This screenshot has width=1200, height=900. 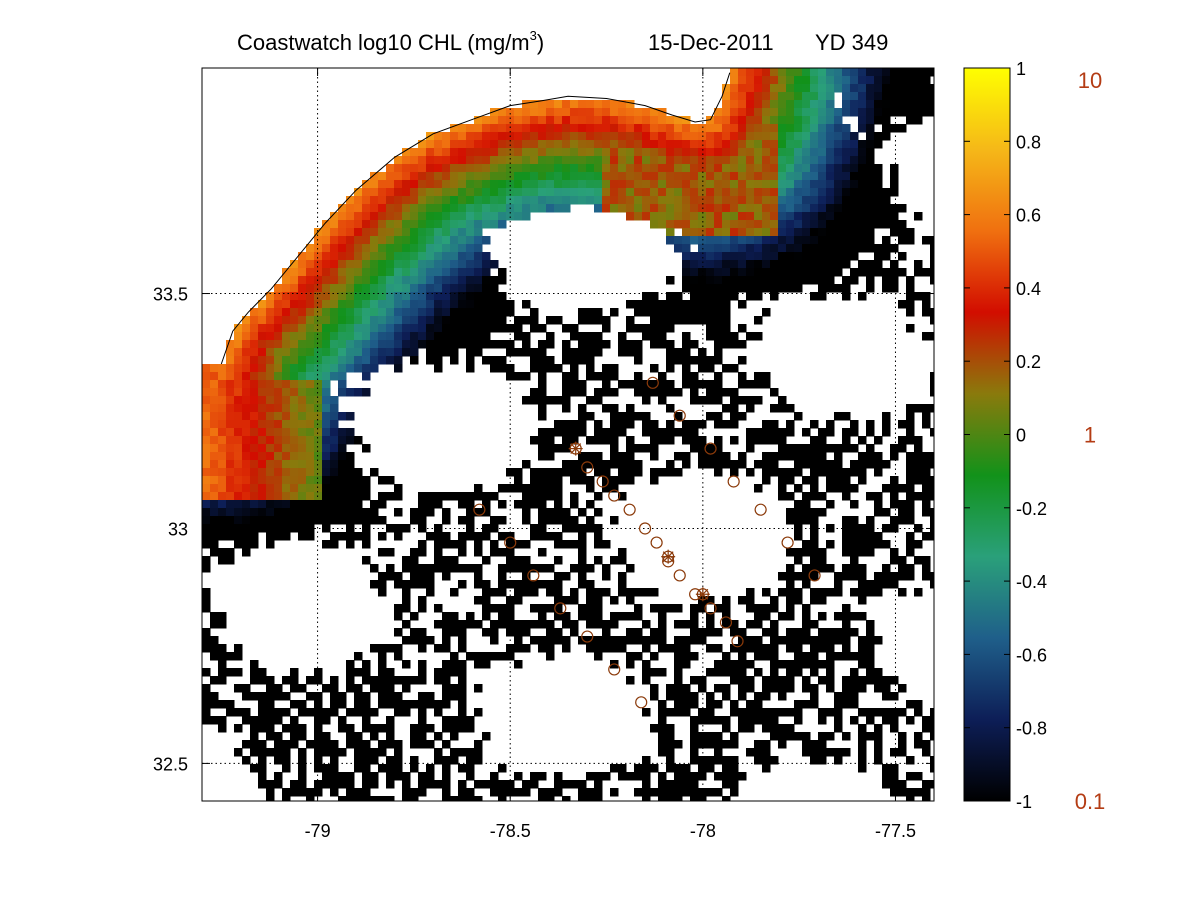 What do you see at coordinates (679, 575) in the screenshot?
I see `station-circle` at bounding box center [679, 575].